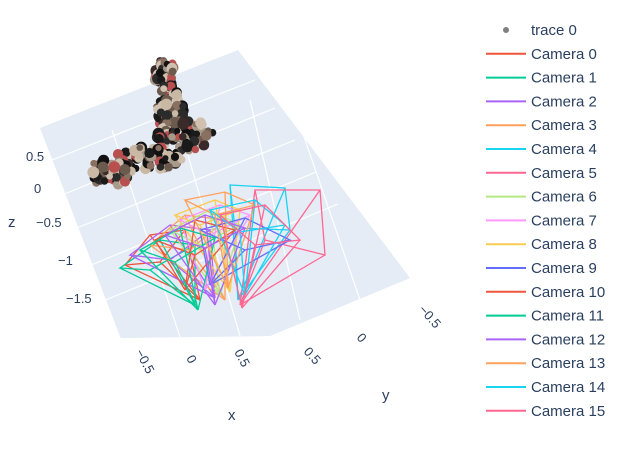  Describe the element at coordinates (362, 337) in the screenshot. I see `y-tick-1: 0` at that location.